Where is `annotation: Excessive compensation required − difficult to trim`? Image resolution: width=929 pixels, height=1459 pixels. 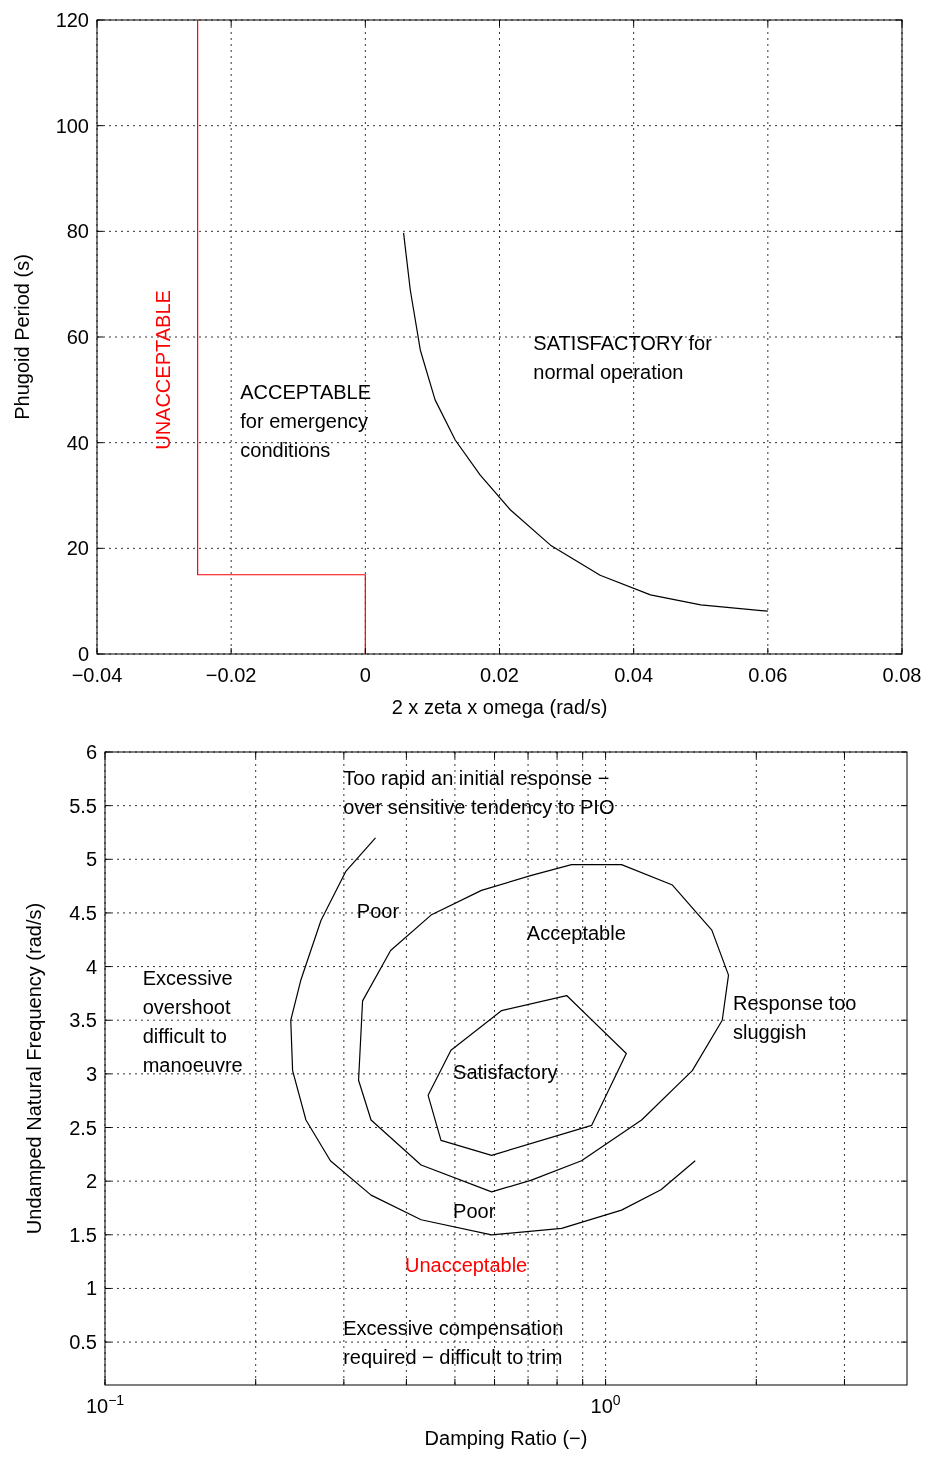 annotation: Excessive compensation required − difficult to trim is located at coordinates (453, 1343).